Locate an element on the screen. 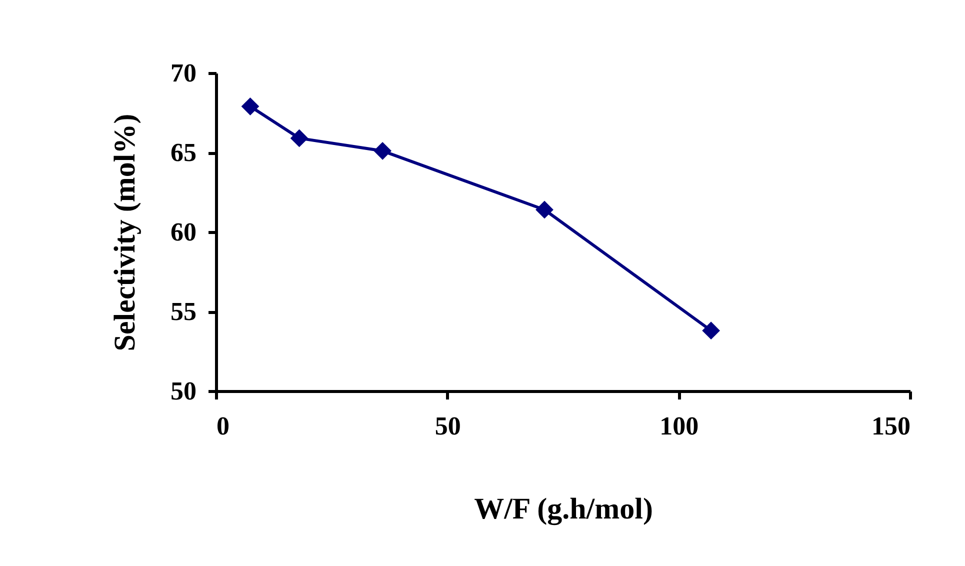 This screenshot has width=965, height=566. x-tick-label: 0 is located at coordinates (223, 426).